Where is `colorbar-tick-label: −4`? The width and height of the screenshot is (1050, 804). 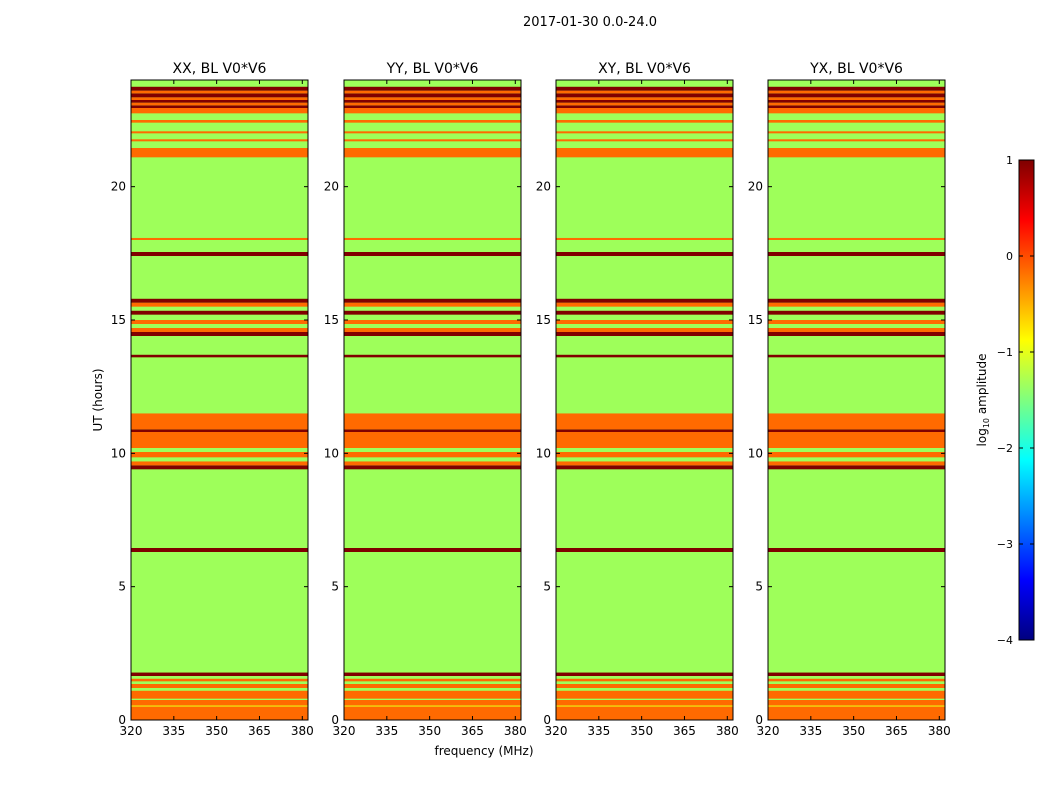 colorbar-tick-label: −4 is located at coordinates (1005, 640).